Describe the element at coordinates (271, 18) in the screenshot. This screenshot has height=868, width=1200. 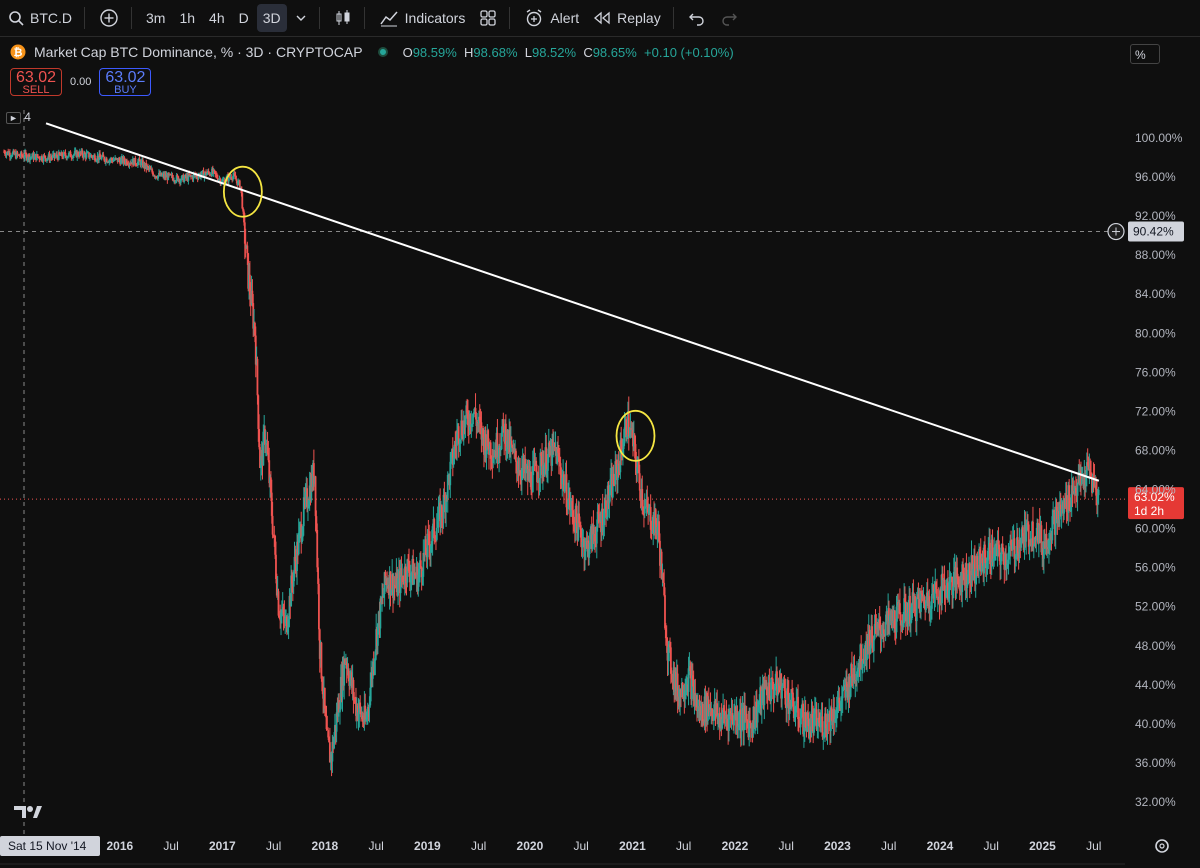
I see `interval-3d: 3D` at that location.